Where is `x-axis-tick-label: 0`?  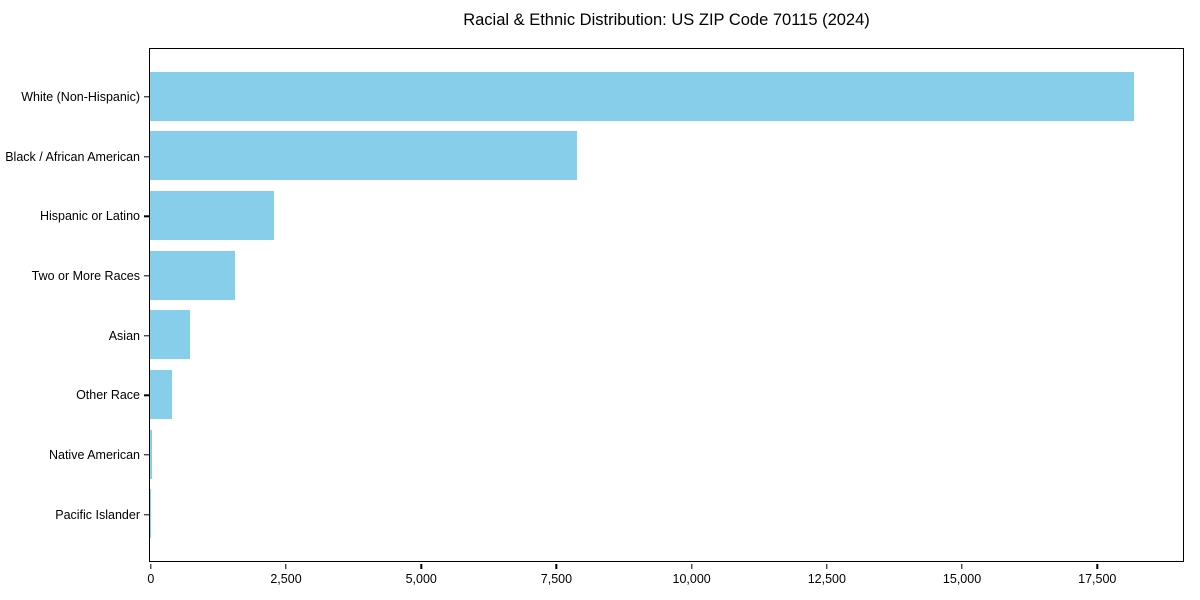
x-axis-tick-label: 0 is located at coordinates (151, 578).